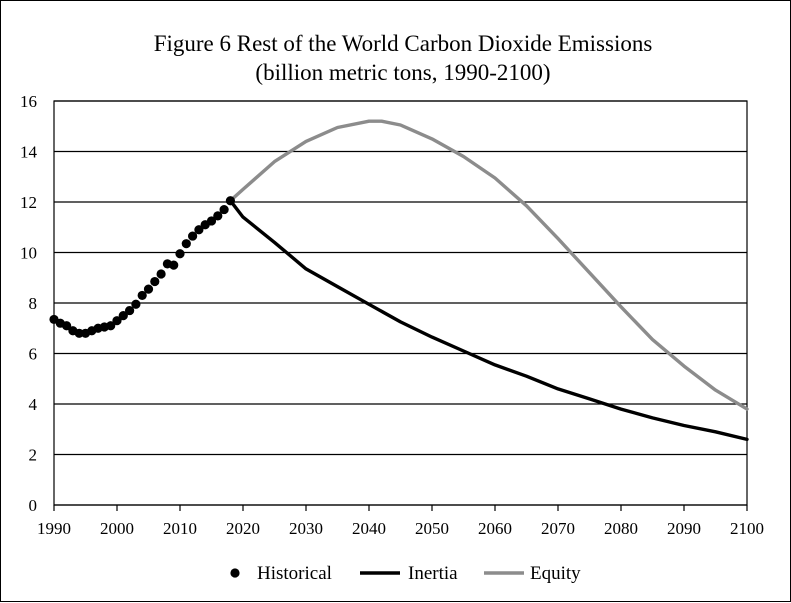  Describe the element at coordinates (180, 528) in the screenshot. I see `x-tick-label: 2010` at that location.